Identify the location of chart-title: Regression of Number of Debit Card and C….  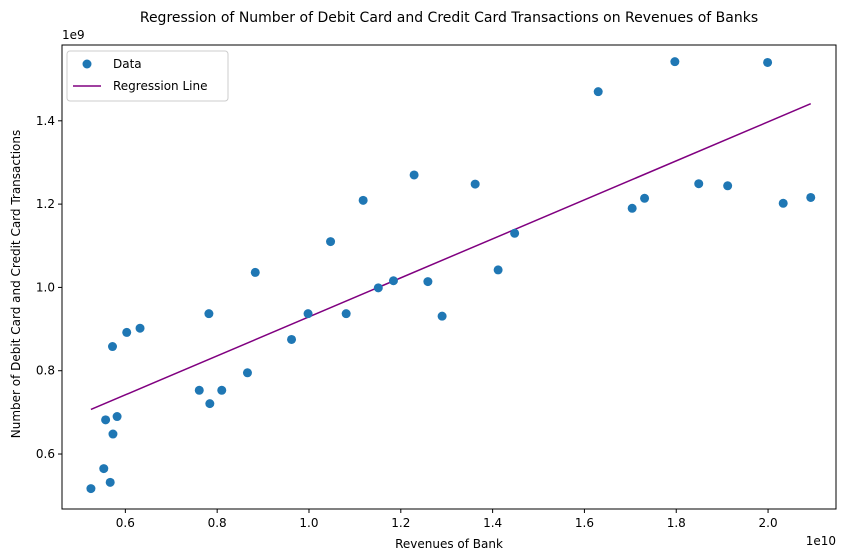
(449, 18).